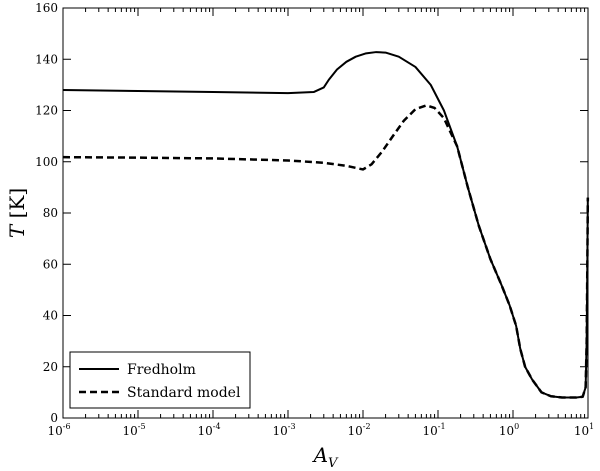 The width and height of the screenshot is (600, 471). Describe the element at coordinates (283, 430) in the screenshot. I see `x-tick-label: 10⁻³` at that location.